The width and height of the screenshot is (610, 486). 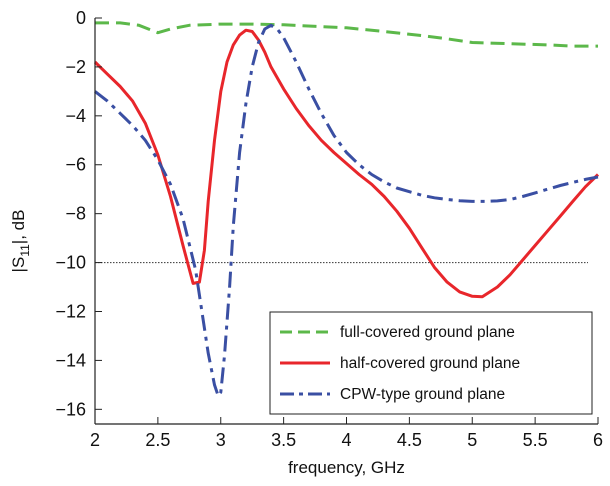 I want to click on x-axis-title: frequency, GHz, so click(x=346, y=467).